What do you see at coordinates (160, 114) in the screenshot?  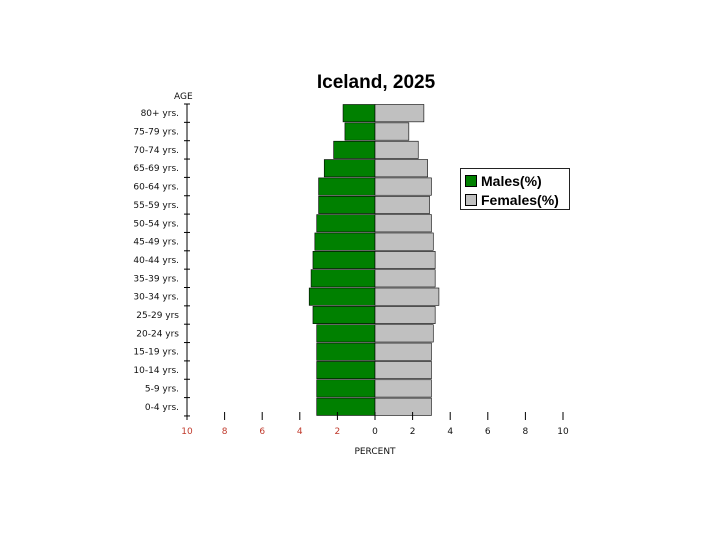 I see `y-tick-label: 80+ yrs.` at bounding box center [160, 114].